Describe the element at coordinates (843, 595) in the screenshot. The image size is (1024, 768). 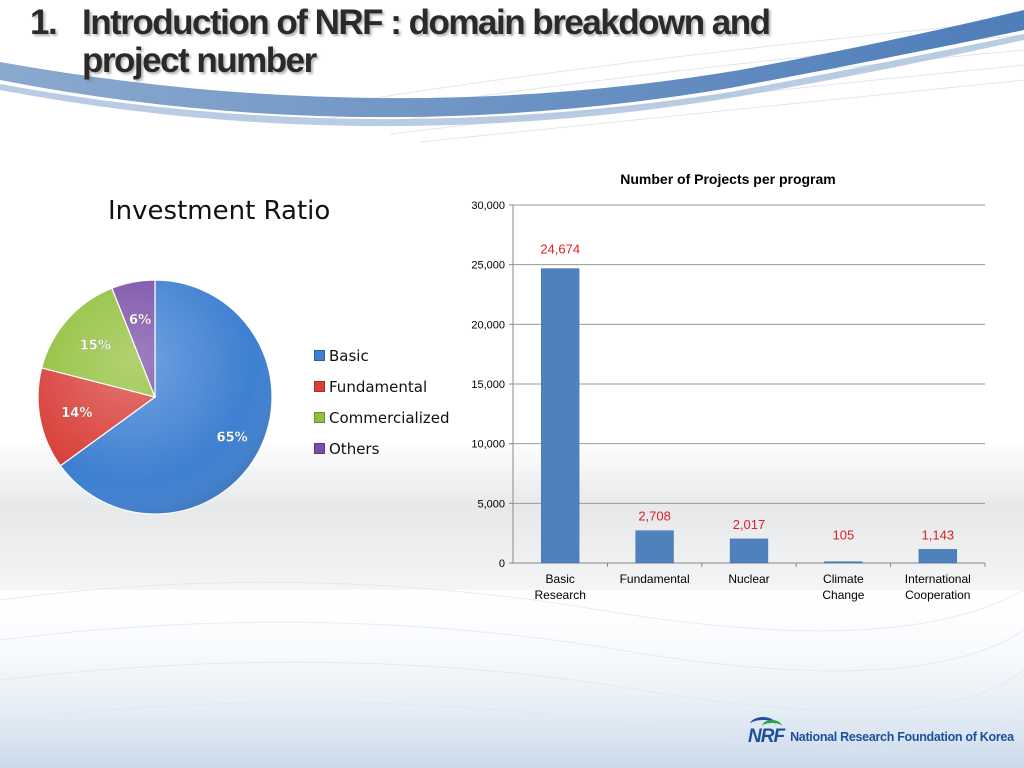
I see `x-tick-label-line: Change` at that location.